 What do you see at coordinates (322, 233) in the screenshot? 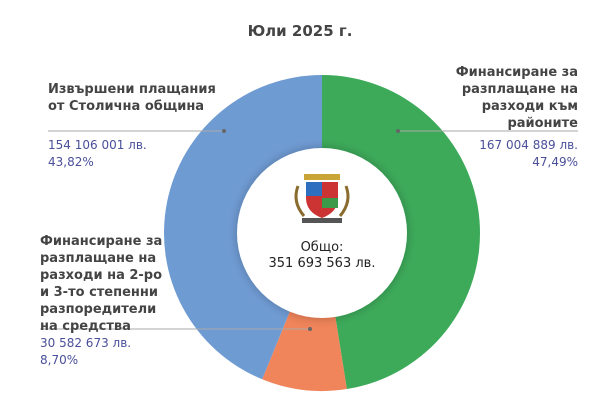
I see `donut-hole` at bounding box center [322, 233].